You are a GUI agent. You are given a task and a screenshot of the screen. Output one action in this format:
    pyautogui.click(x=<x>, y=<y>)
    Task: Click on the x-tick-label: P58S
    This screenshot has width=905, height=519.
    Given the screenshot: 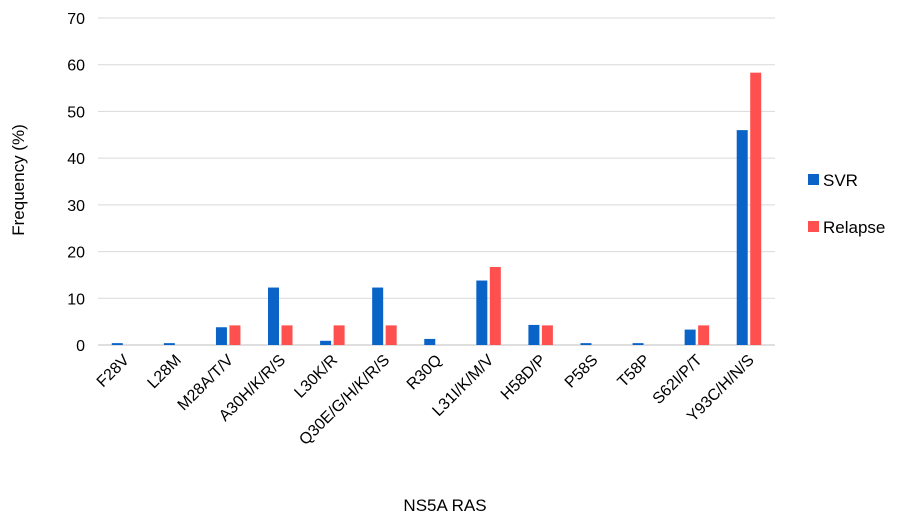 What is the action you would take?
    pyautogui.click(x=582, y=372)
    